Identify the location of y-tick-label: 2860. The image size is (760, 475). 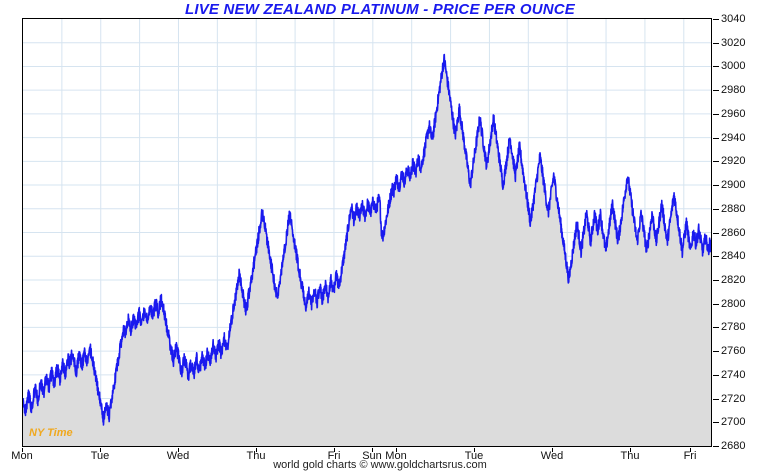
(733, 232).